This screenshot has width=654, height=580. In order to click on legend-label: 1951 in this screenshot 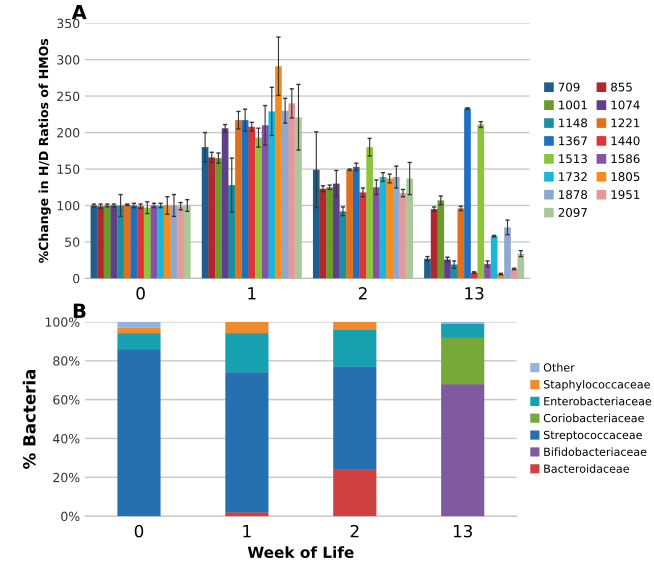, I will do `click(626, 195)`.